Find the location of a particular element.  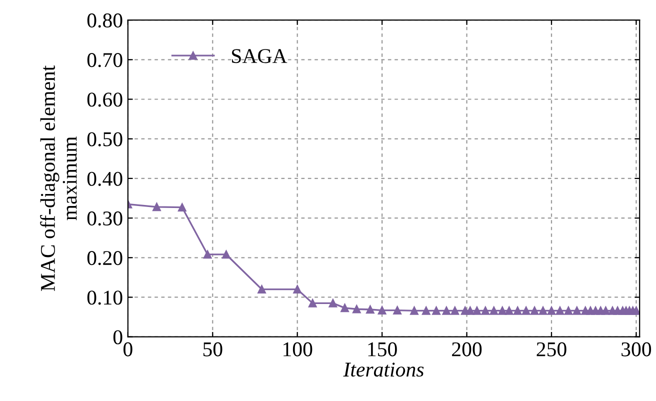

x-tick-label: 300 is located at coordinates (637, 349).